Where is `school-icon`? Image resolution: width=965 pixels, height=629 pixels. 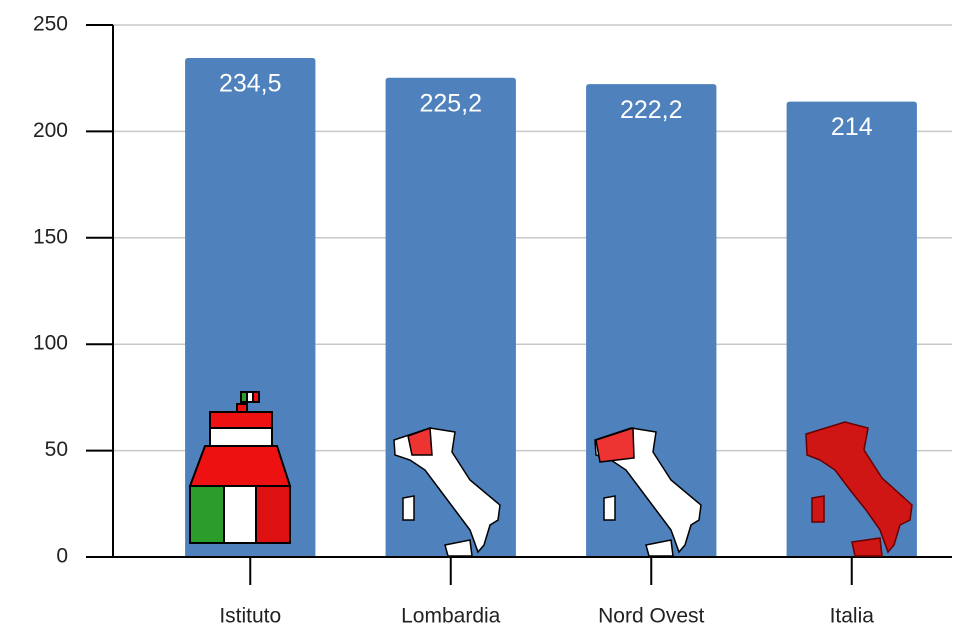 school-icon is located at coordinates (240, 467).